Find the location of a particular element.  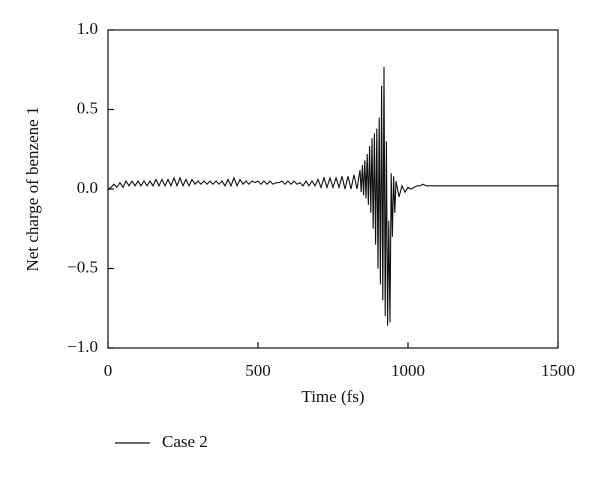

y-tick-label: −0.5 is located at coordinates (82, 266).